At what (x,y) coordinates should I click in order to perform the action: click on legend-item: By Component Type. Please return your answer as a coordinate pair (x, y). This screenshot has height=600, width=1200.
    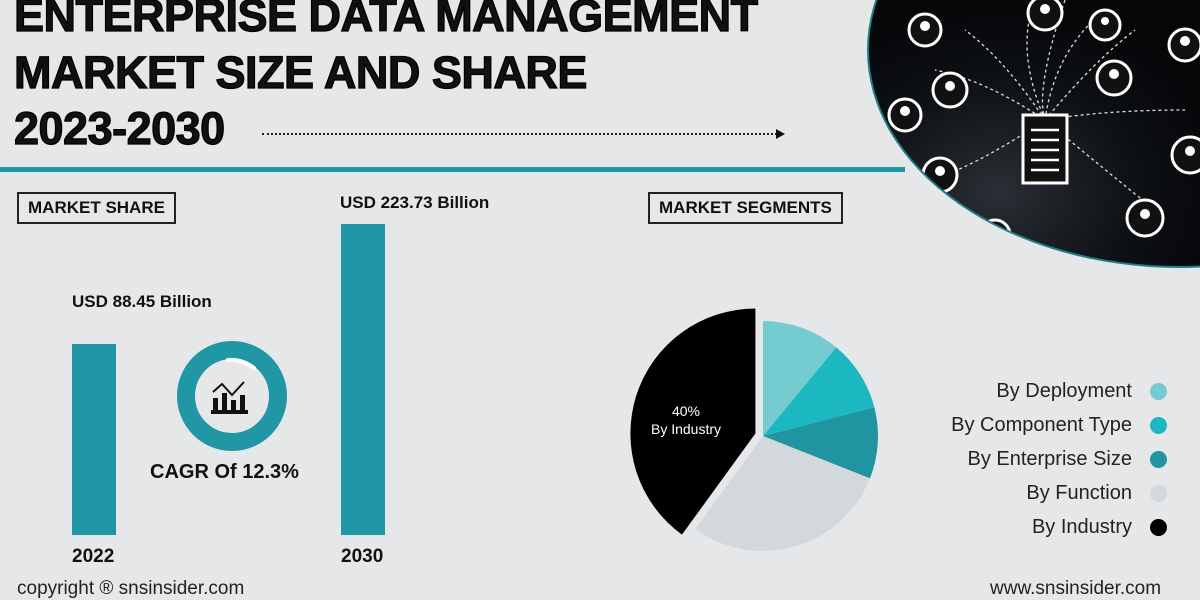
    Looking at the image, I should click on (1059, 425).